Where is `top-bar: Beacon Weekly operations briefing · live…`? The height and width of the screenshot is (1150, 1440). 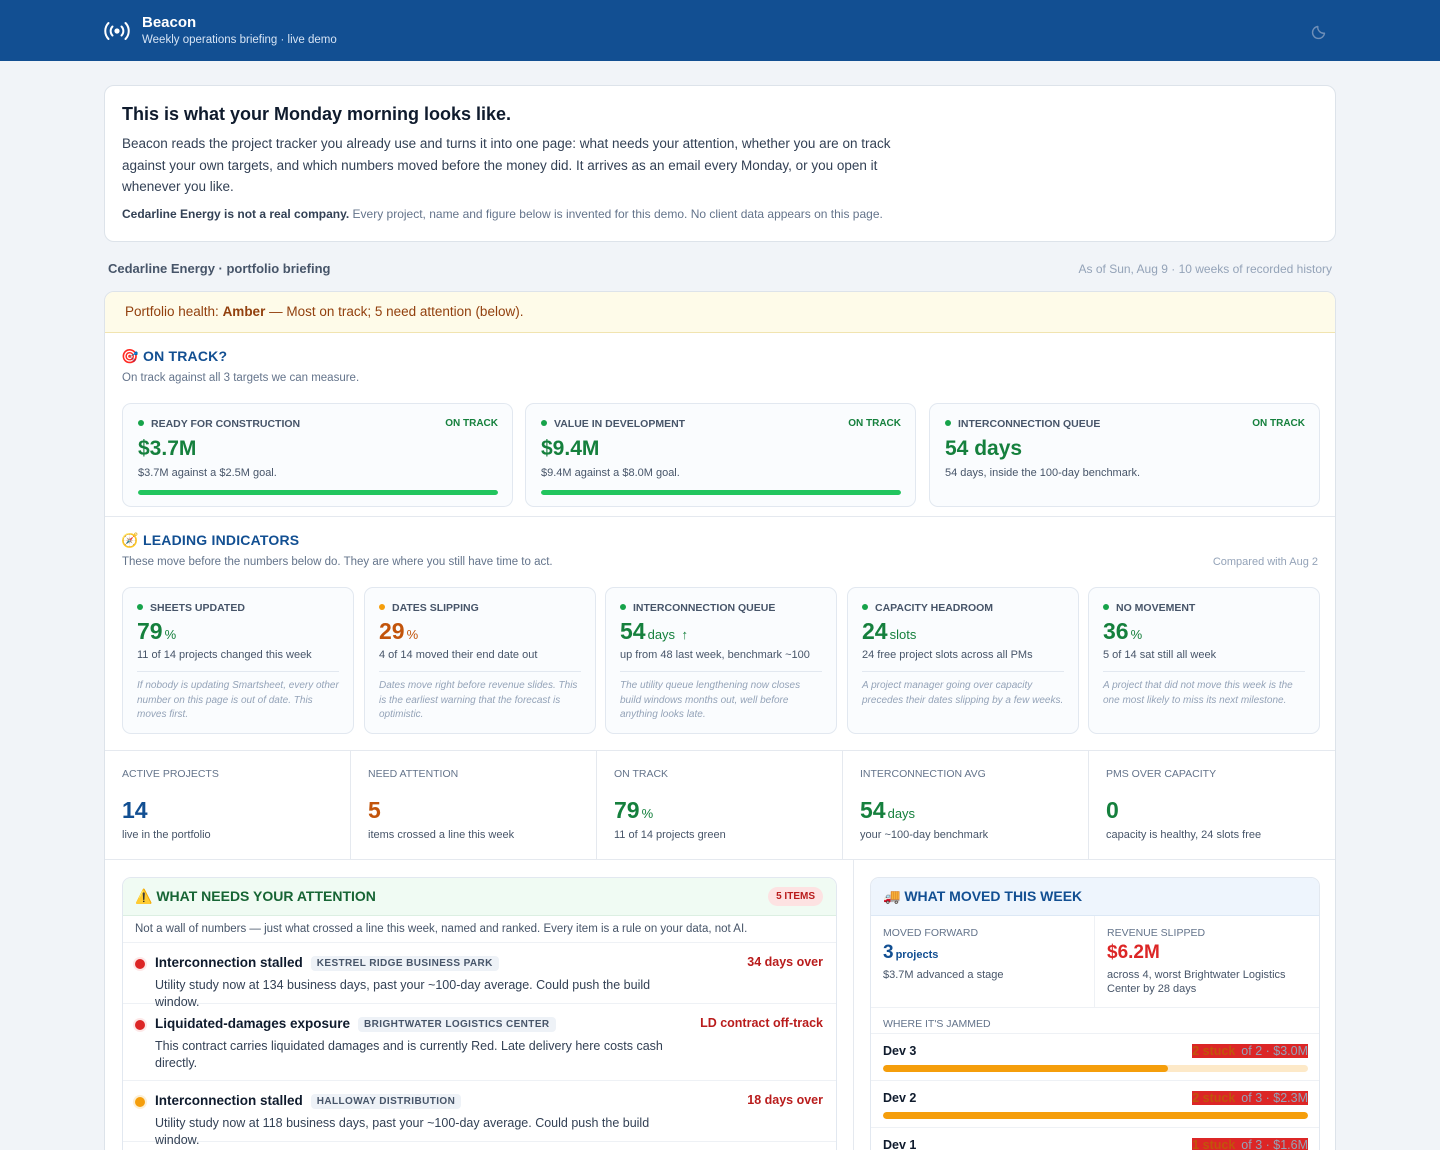 top-bar: Beacon Weekly operations briefing · live… is located at coordinates (720, 30).